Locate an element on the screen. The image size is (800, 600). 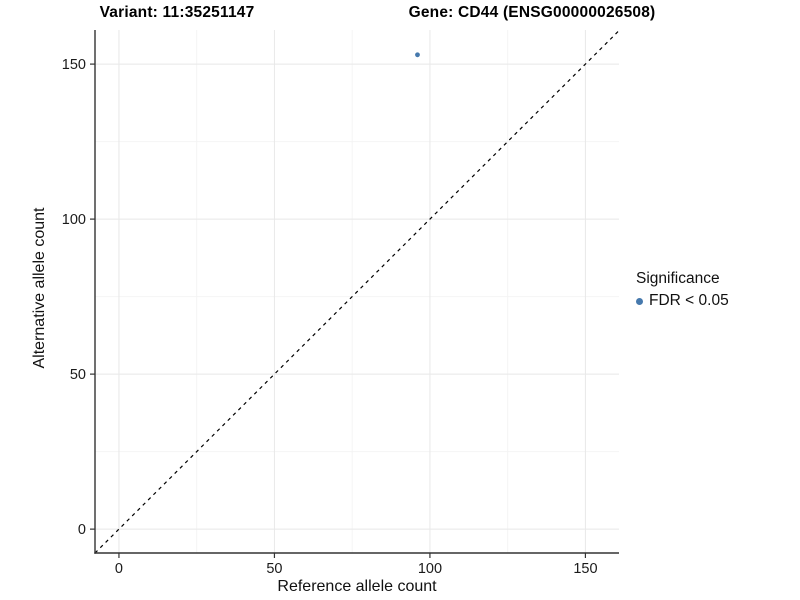
x-tick-label: 150 is located at coordinates (585, 569).